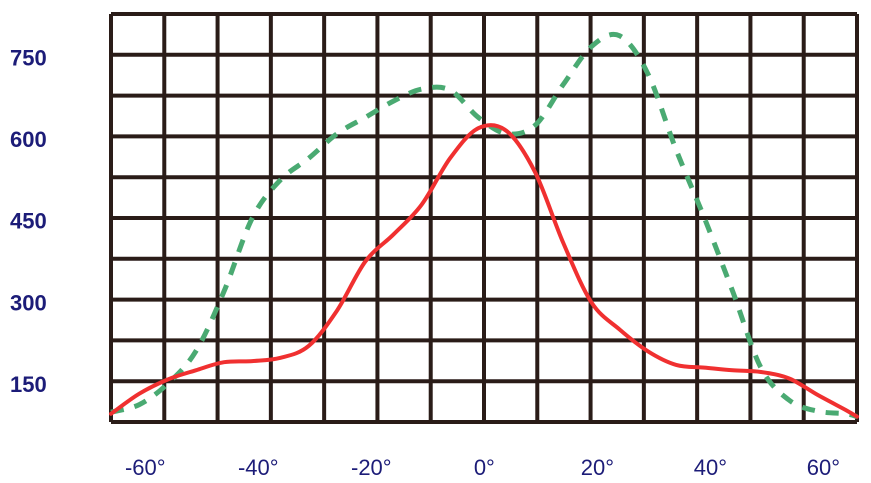  What do you see at coordinates (823, 467) in the screenshot?
I see `x-tick-label: 60°` at bounding box center [823, 467].